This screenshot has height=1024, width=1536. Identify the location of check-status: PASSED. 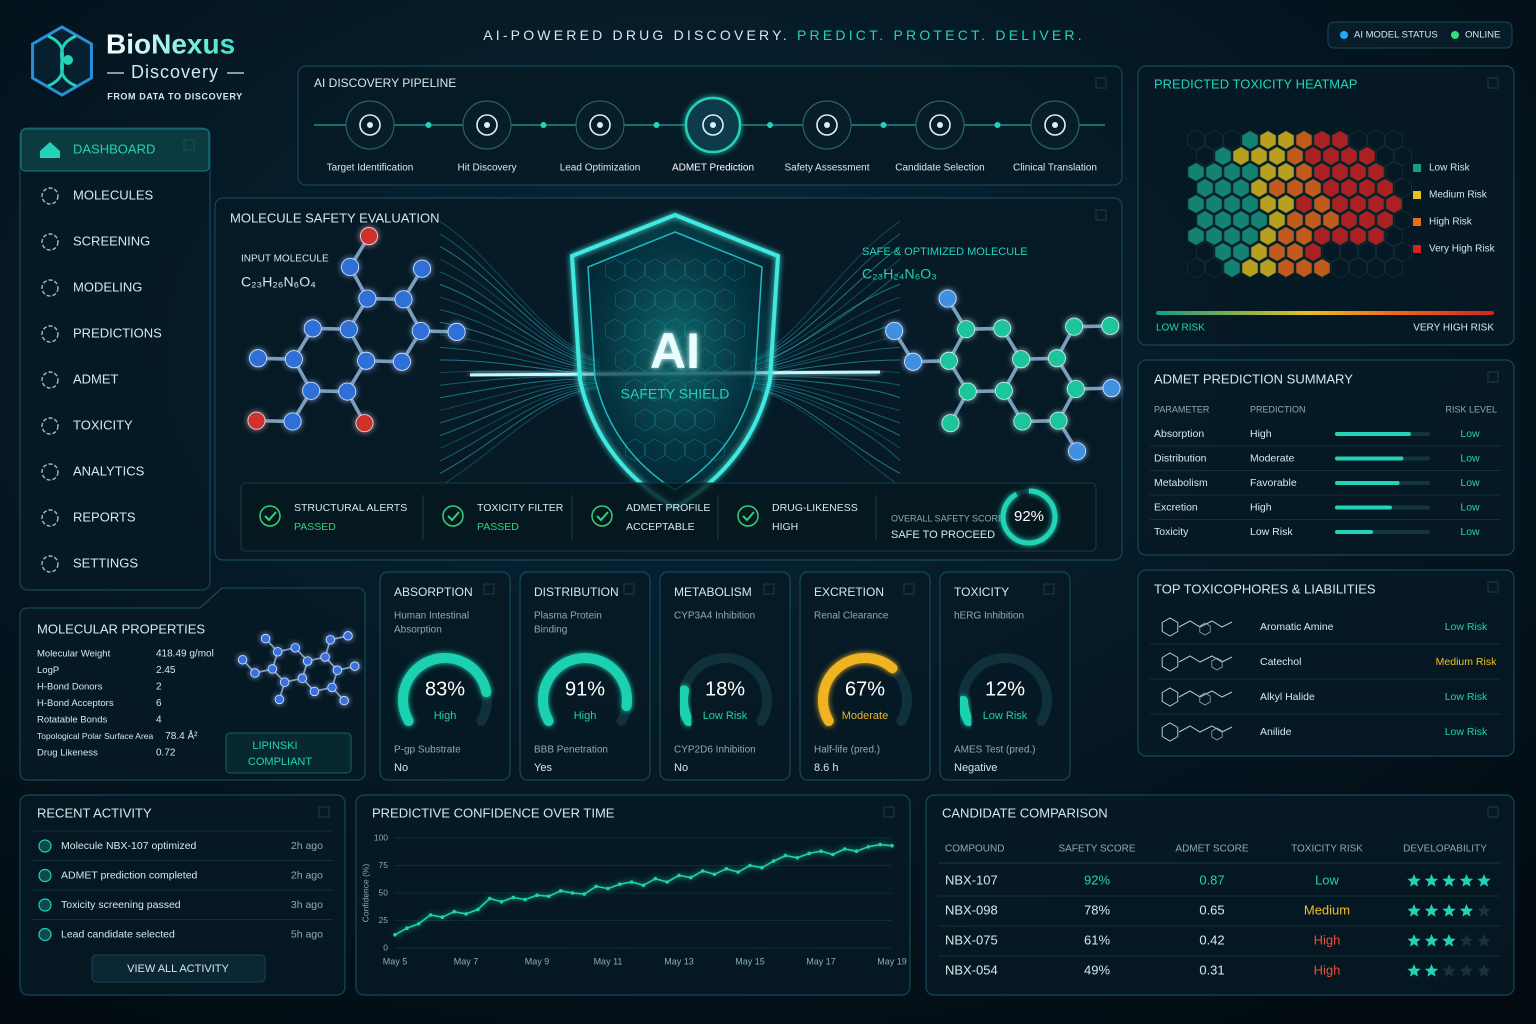
(315, 527).